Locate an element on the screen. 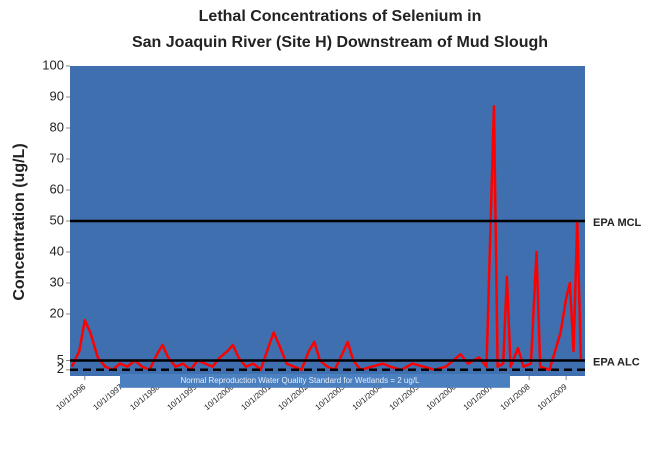 The height and width of the screenshot is (458, 649). chart-title: Lethal Concentrations of Selenium in is located at coordinates (340, 16).